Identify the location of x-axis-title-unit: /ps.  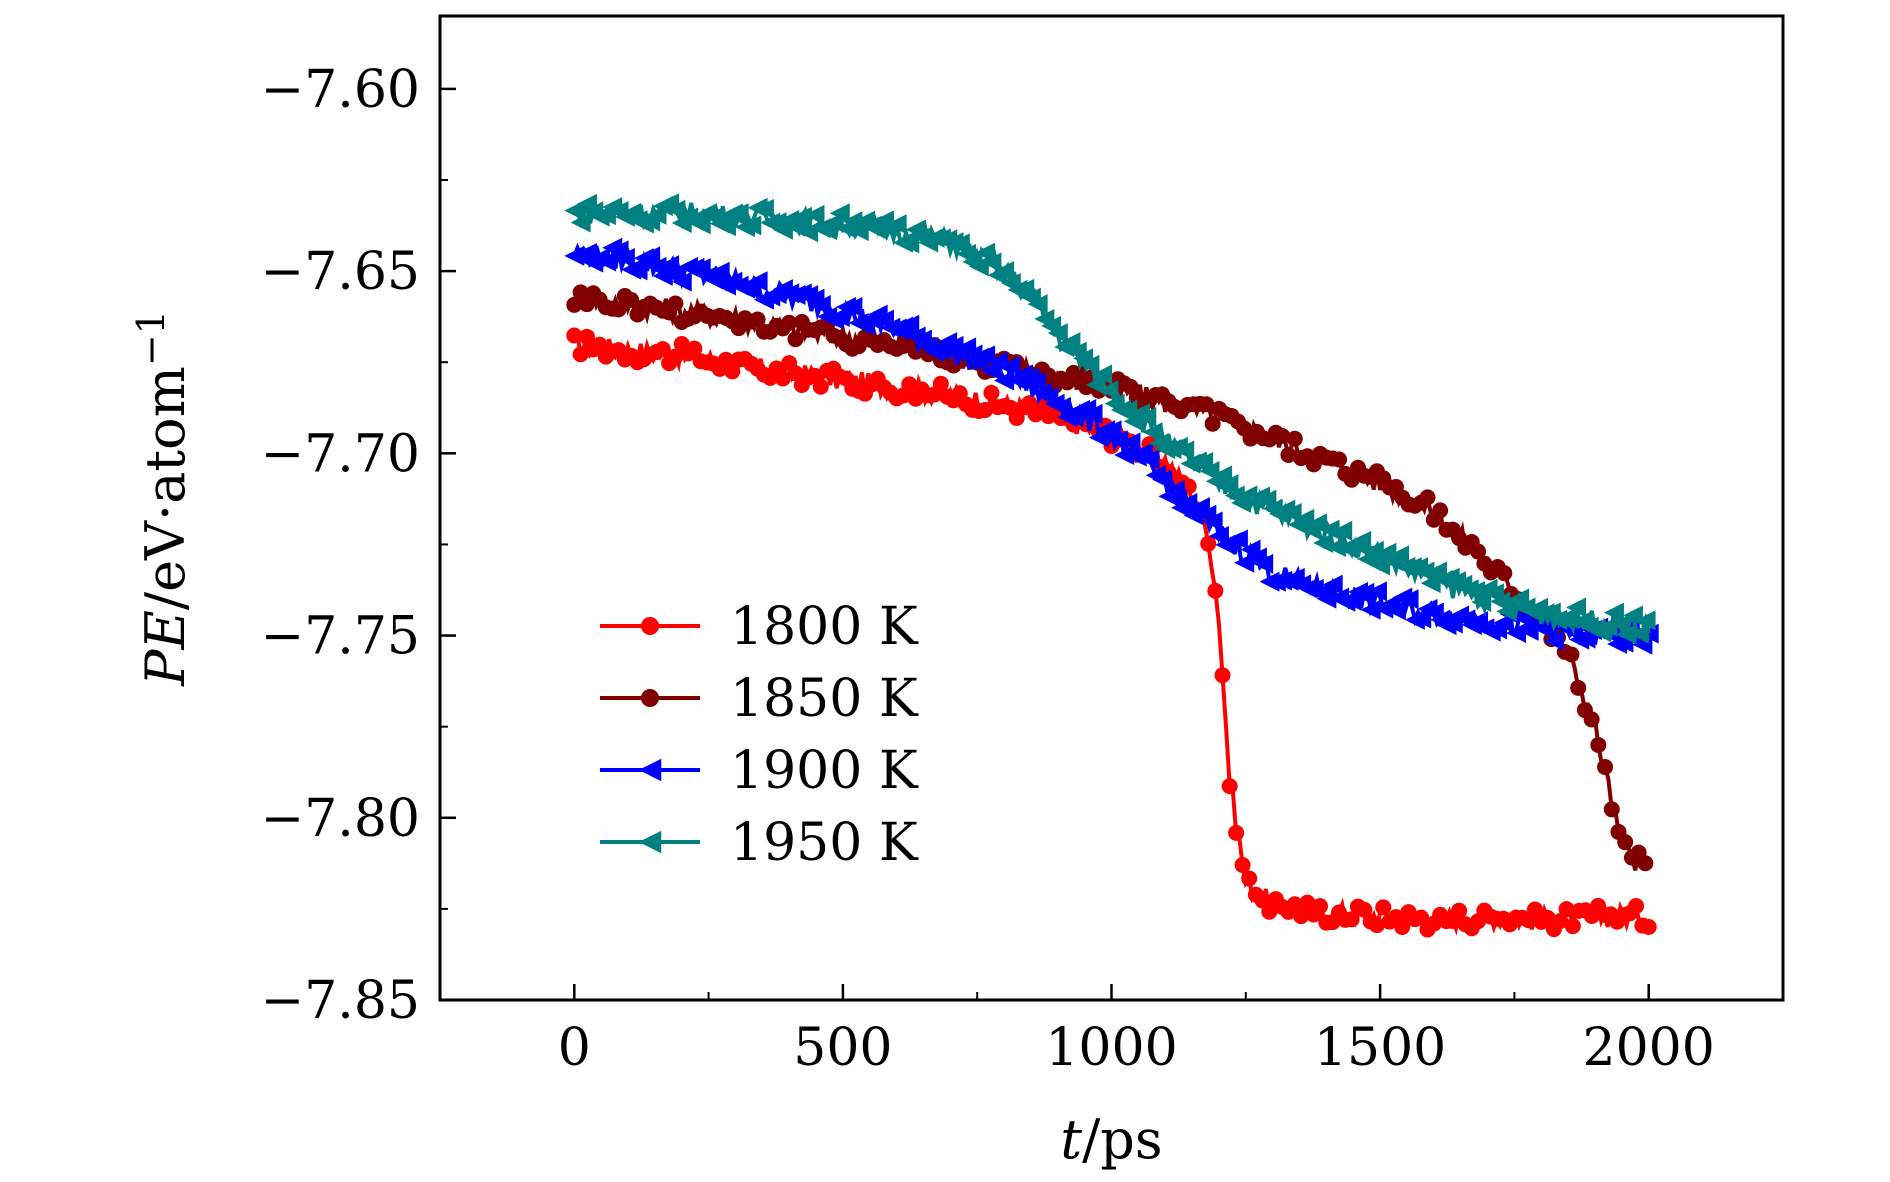
(1122, 1139).